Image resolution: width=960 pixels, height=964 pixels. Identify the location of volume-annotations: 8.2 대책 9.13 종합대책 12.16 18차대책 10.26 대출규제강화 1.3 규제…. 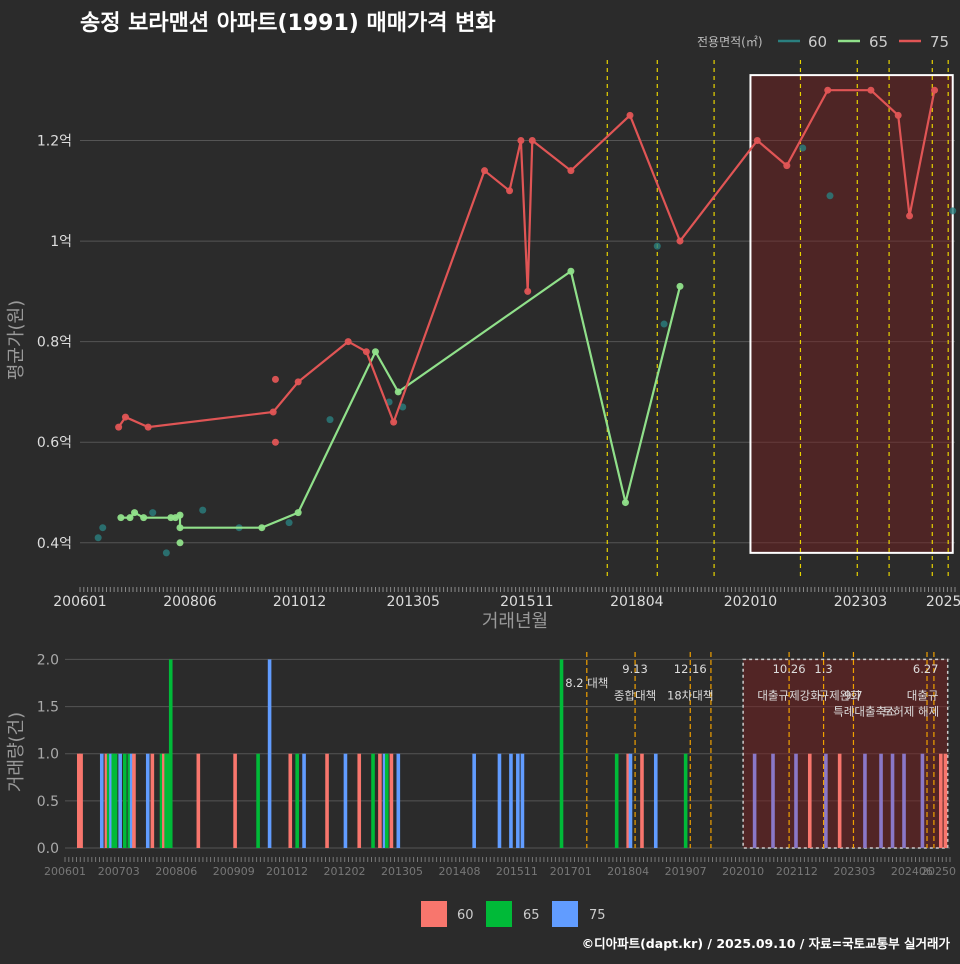
(752, 690).